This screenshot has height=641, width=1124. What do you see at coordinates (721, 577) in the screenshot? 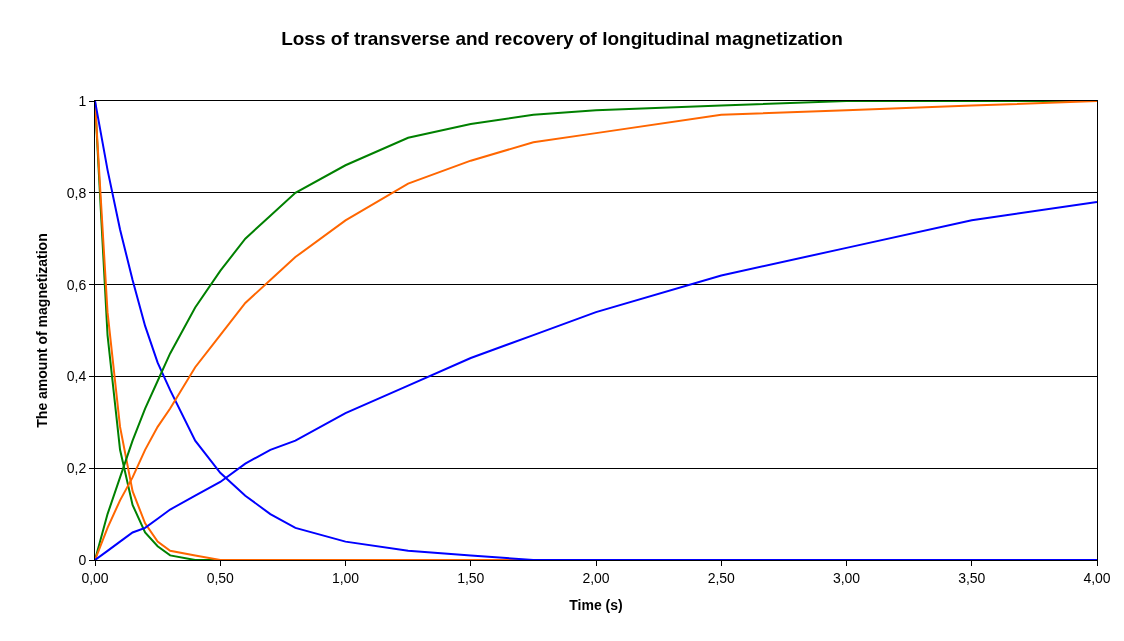
I see `x-tick-label: 2,50` at bounding box center [721, 577].